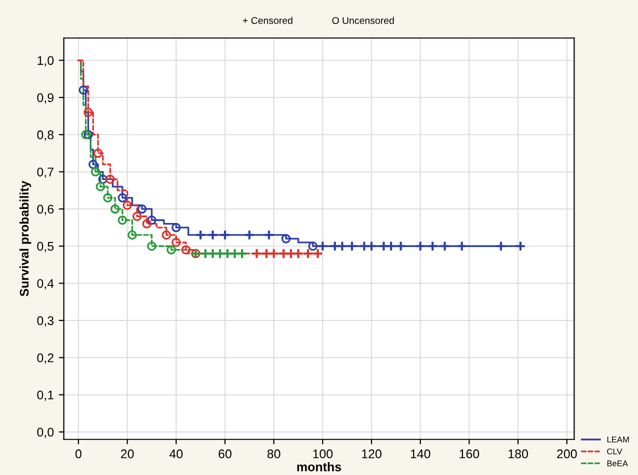 This screenshot has height=475, width=638. Describe the element at coordinates (518, 453) in the screenshot. I see `x-tick-label: 180` at that location.